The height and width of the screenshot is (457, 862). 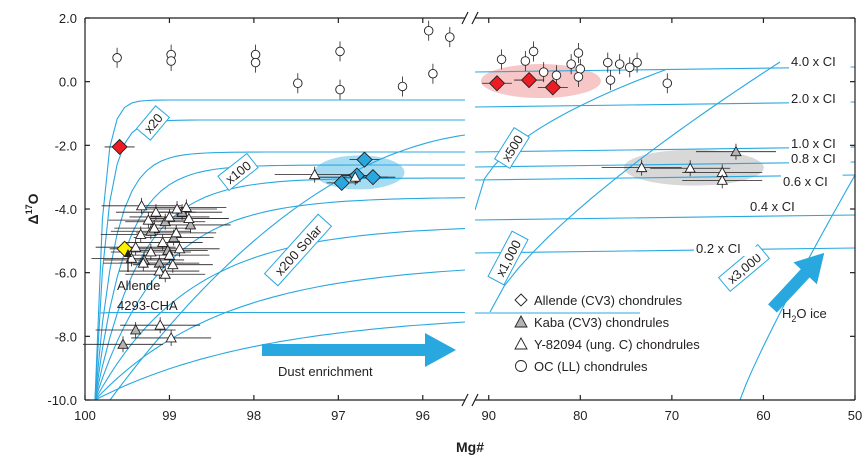 What do you see at coordinates (254, 415) in the screenshot?
I see `x-tick-label: 98` at bounding box center [254, 415].